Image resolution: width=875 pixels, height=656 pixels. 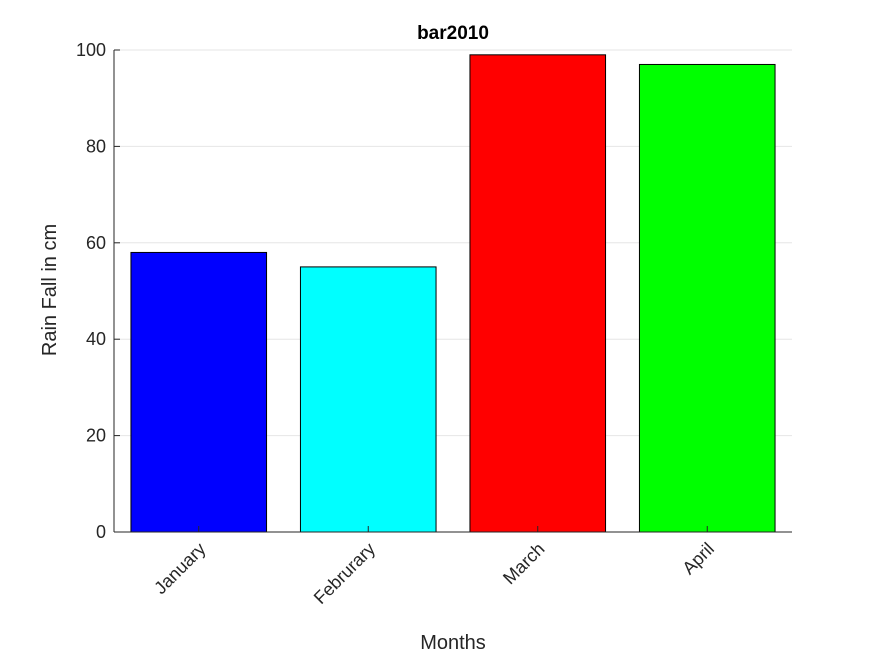 I want to click on y-tick-label: 20, so click(x=96, y=436).